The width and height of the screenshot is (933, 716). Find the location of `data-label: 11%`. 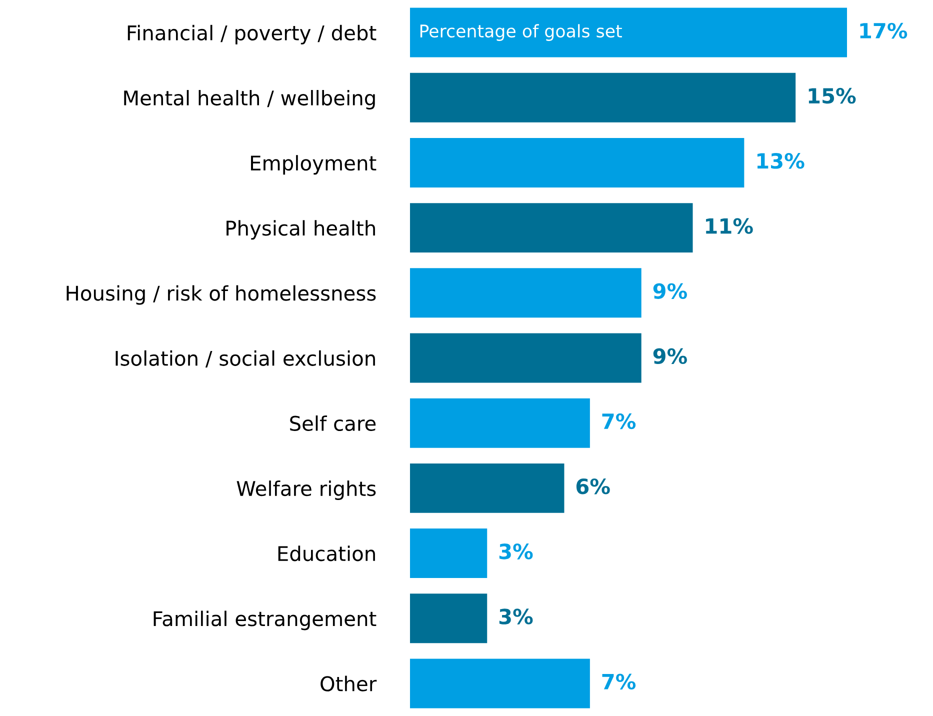

data-label: 11% is located at coordinates (729, 226).